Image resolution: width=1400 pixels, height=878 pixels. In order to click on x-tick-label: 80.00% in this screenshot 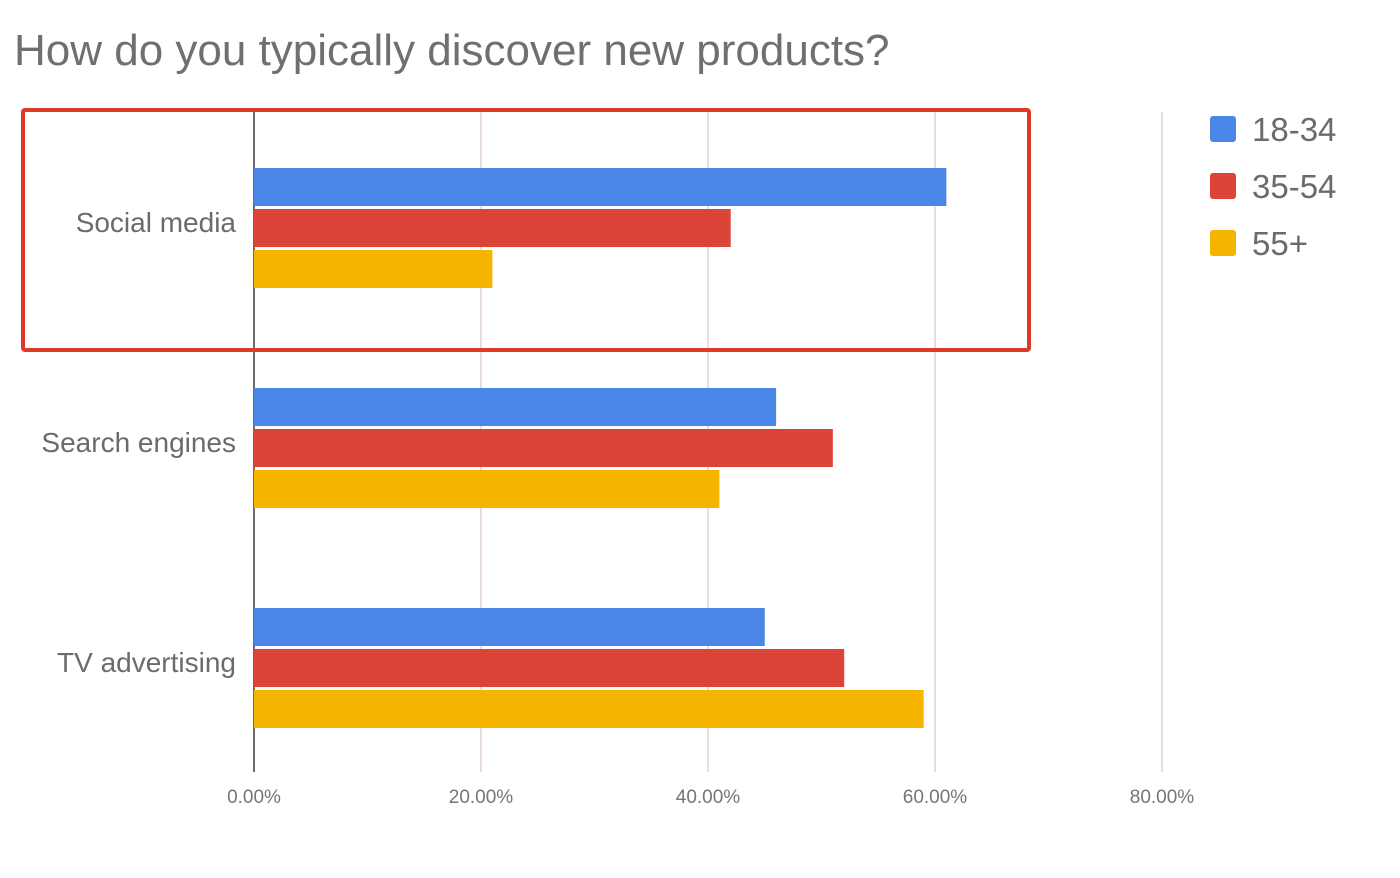, I will do `click(1162, 797)`.